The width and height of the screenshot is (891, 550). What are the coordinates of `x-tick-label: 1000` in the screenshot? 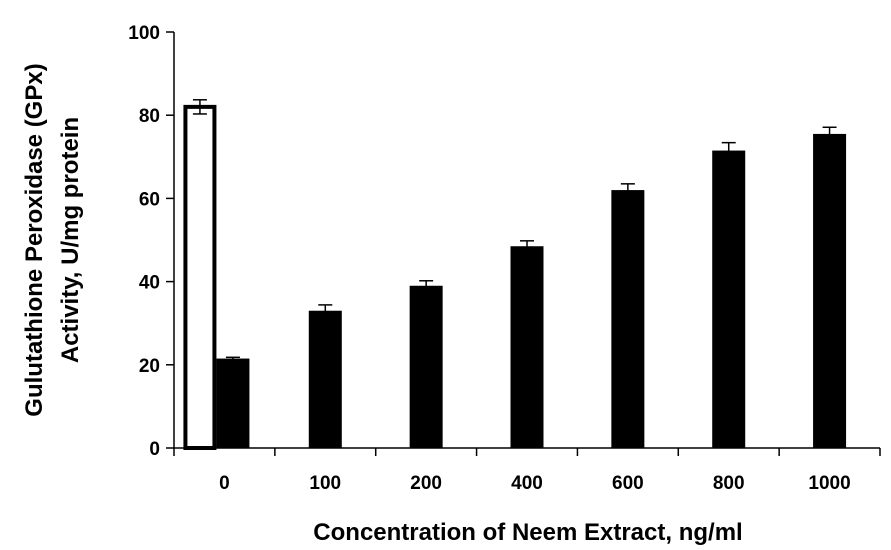 It's located at (829, 483).